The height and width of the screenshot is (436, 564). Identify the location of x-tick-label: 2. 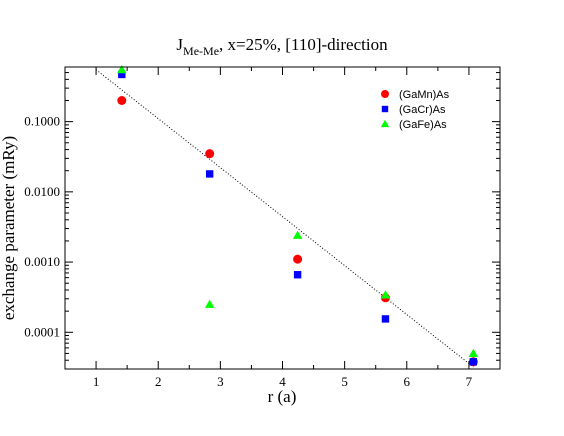
(158, 381).